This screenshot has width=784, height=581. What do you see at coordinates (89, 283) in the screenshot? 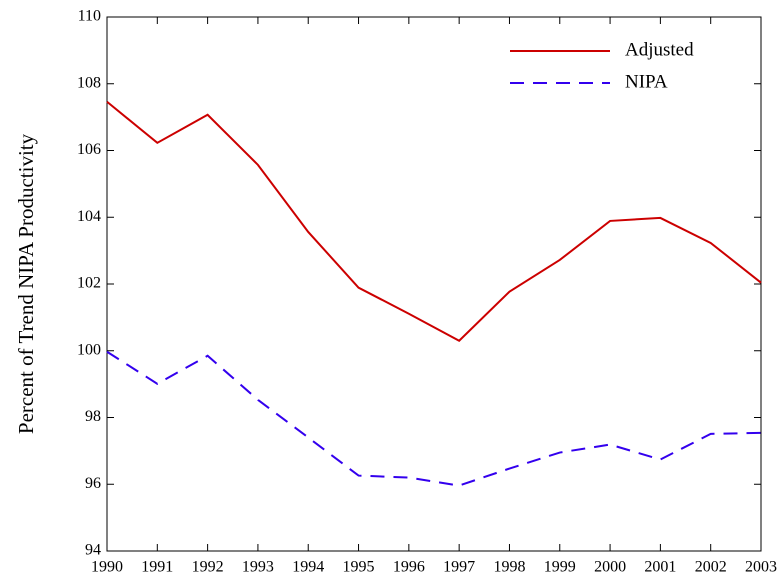
I see `y-tick-label: 102` at bounding box center [89, 283].